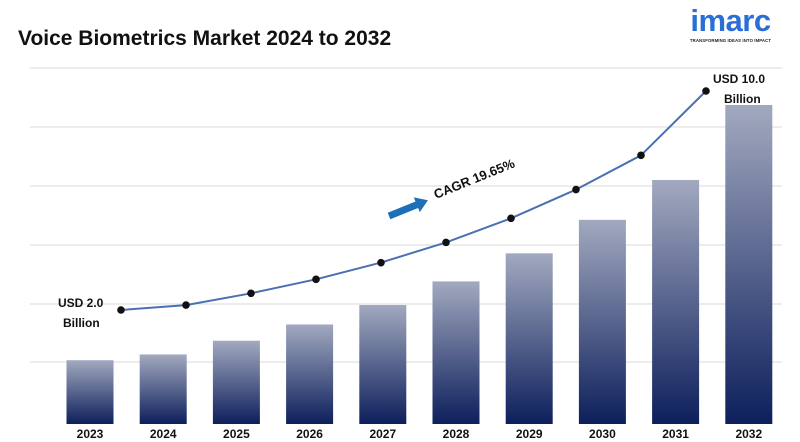  What do you see at coordinates (749, 264) in the screenshot?
I see `bar-2032` at bounding box center [749, 264].